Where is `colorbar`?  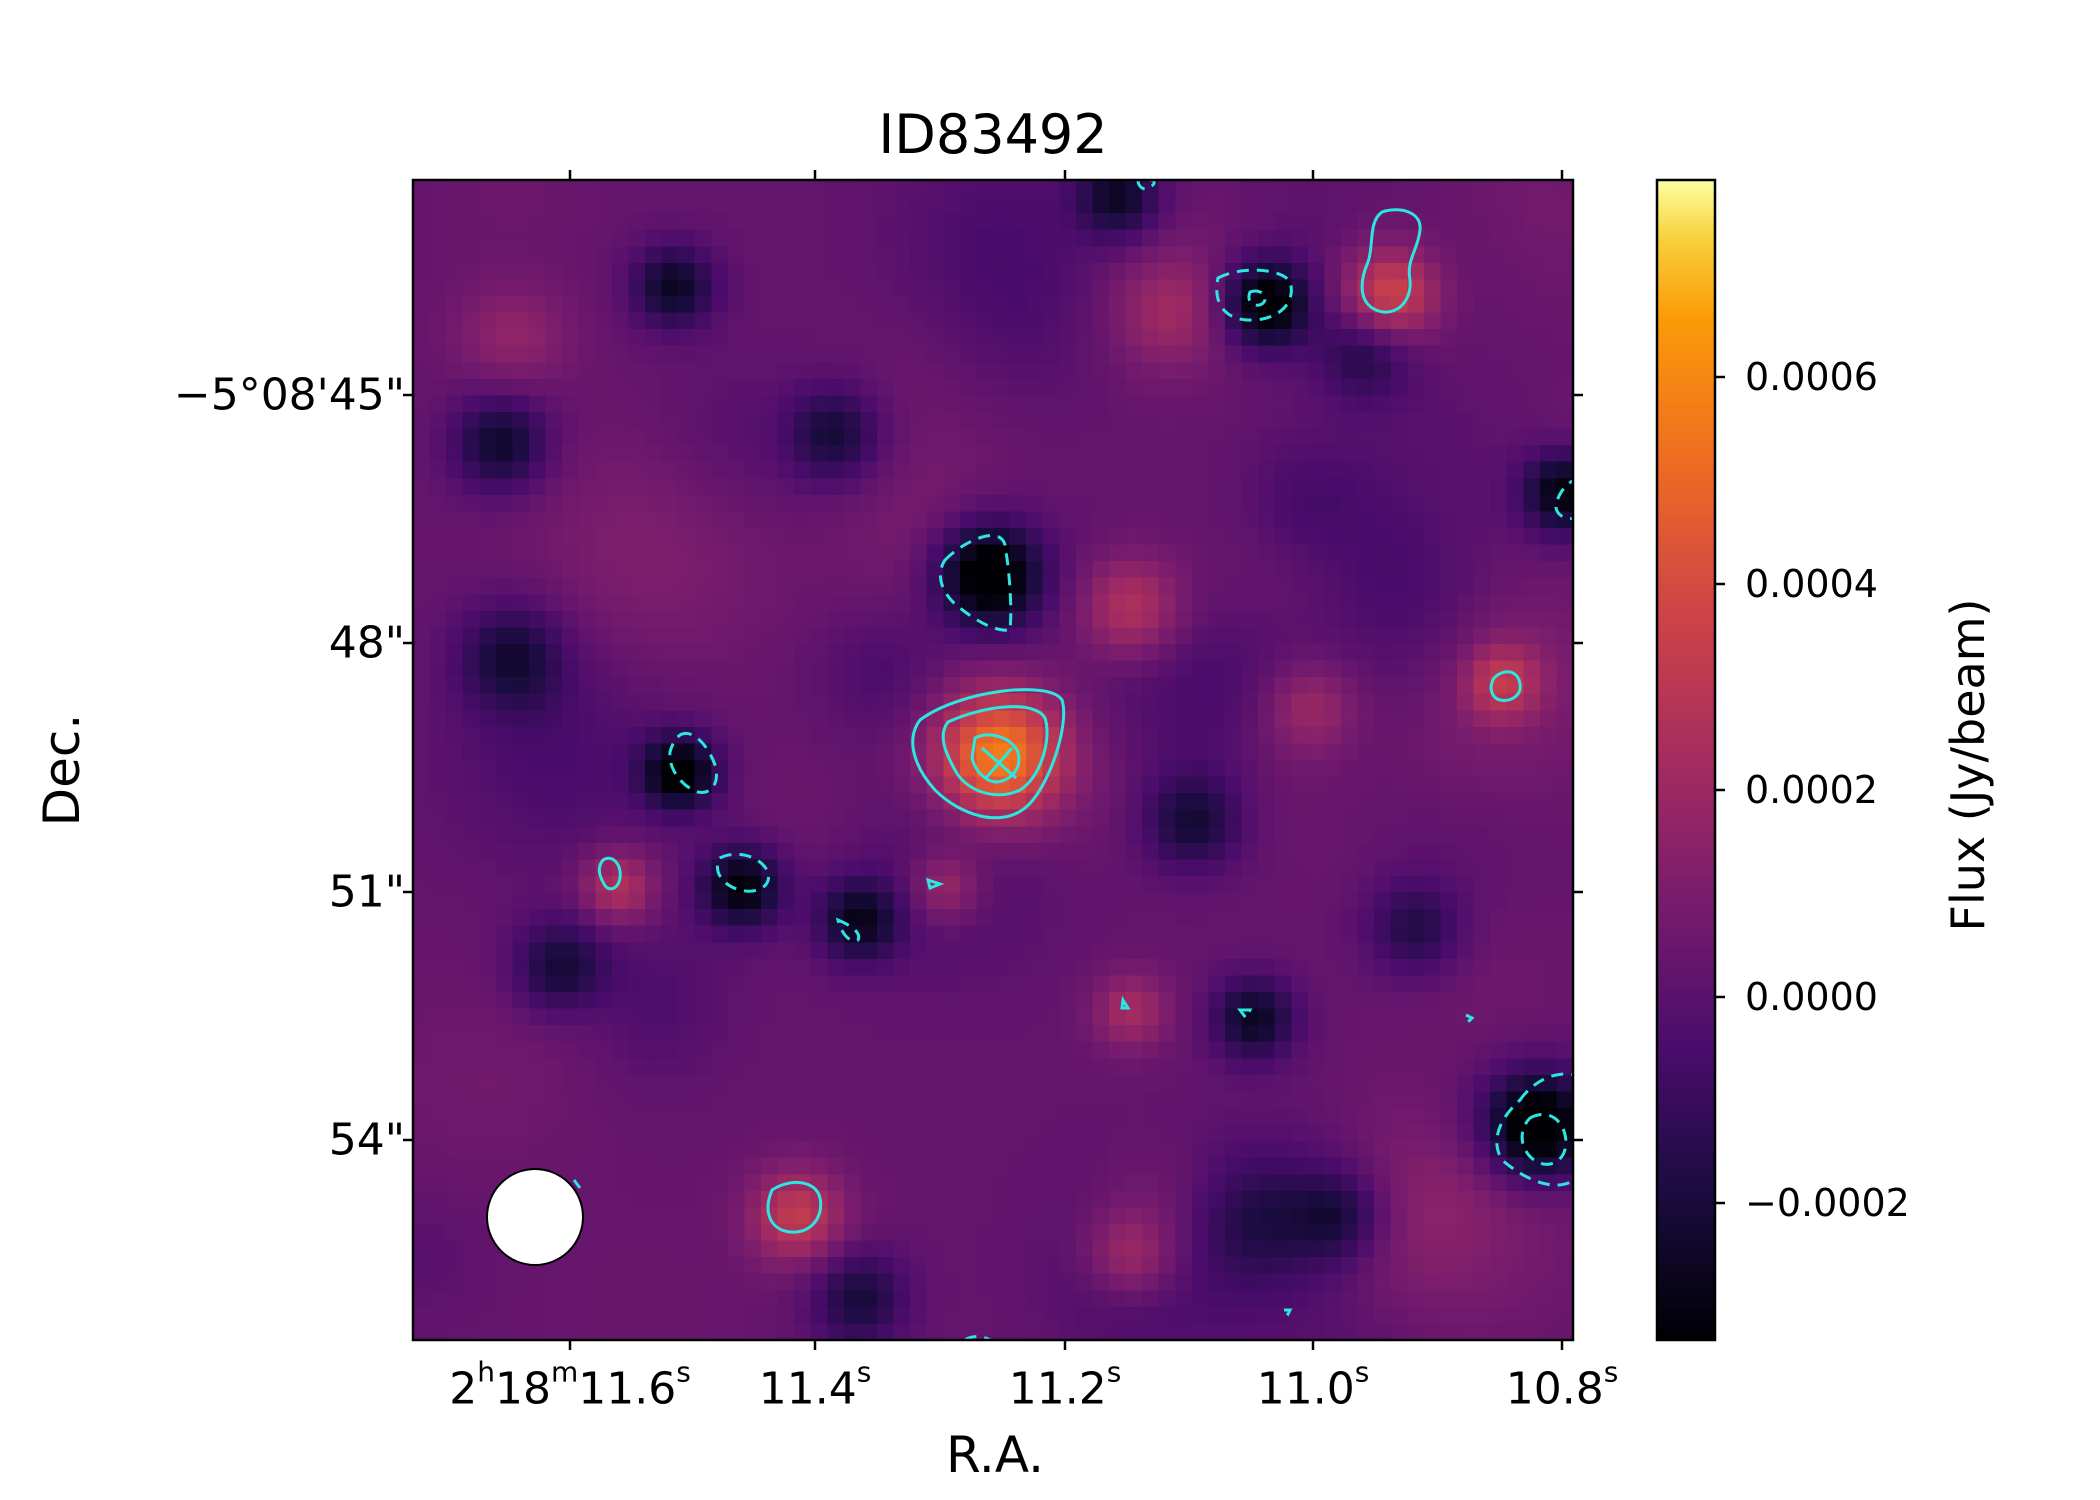
colorbar is located at coordinates (1686, 760).